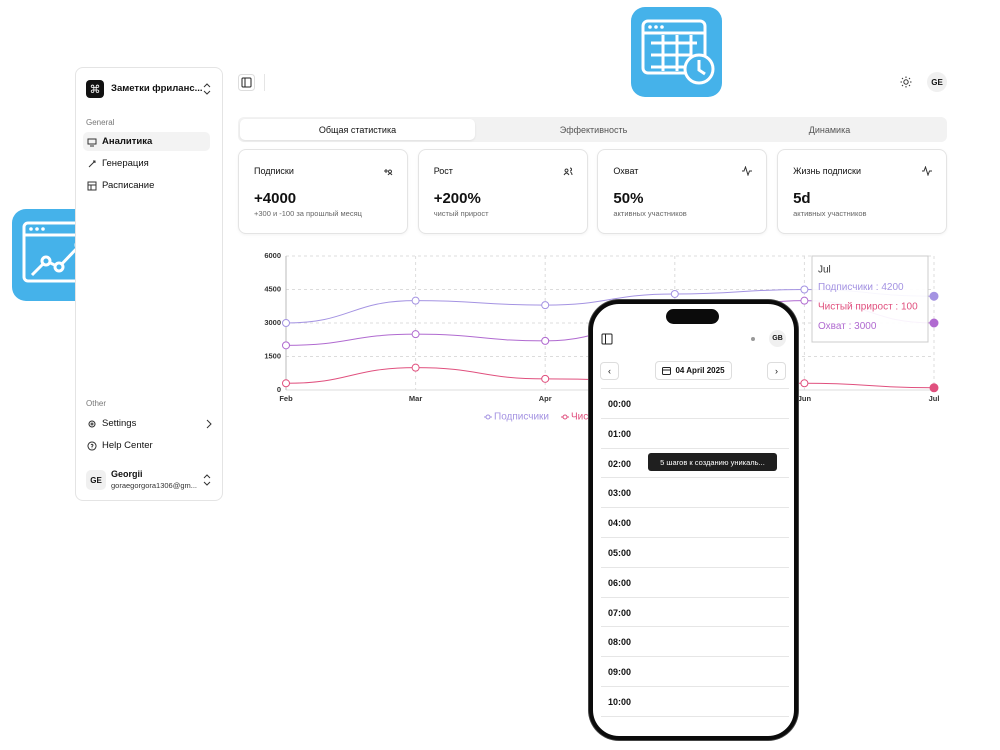 This screenshot has width=1000, height=750. Describe the element at coordinates (845, 287) in the screenshot. I see `tooltip-part: Подписчики` at that location.